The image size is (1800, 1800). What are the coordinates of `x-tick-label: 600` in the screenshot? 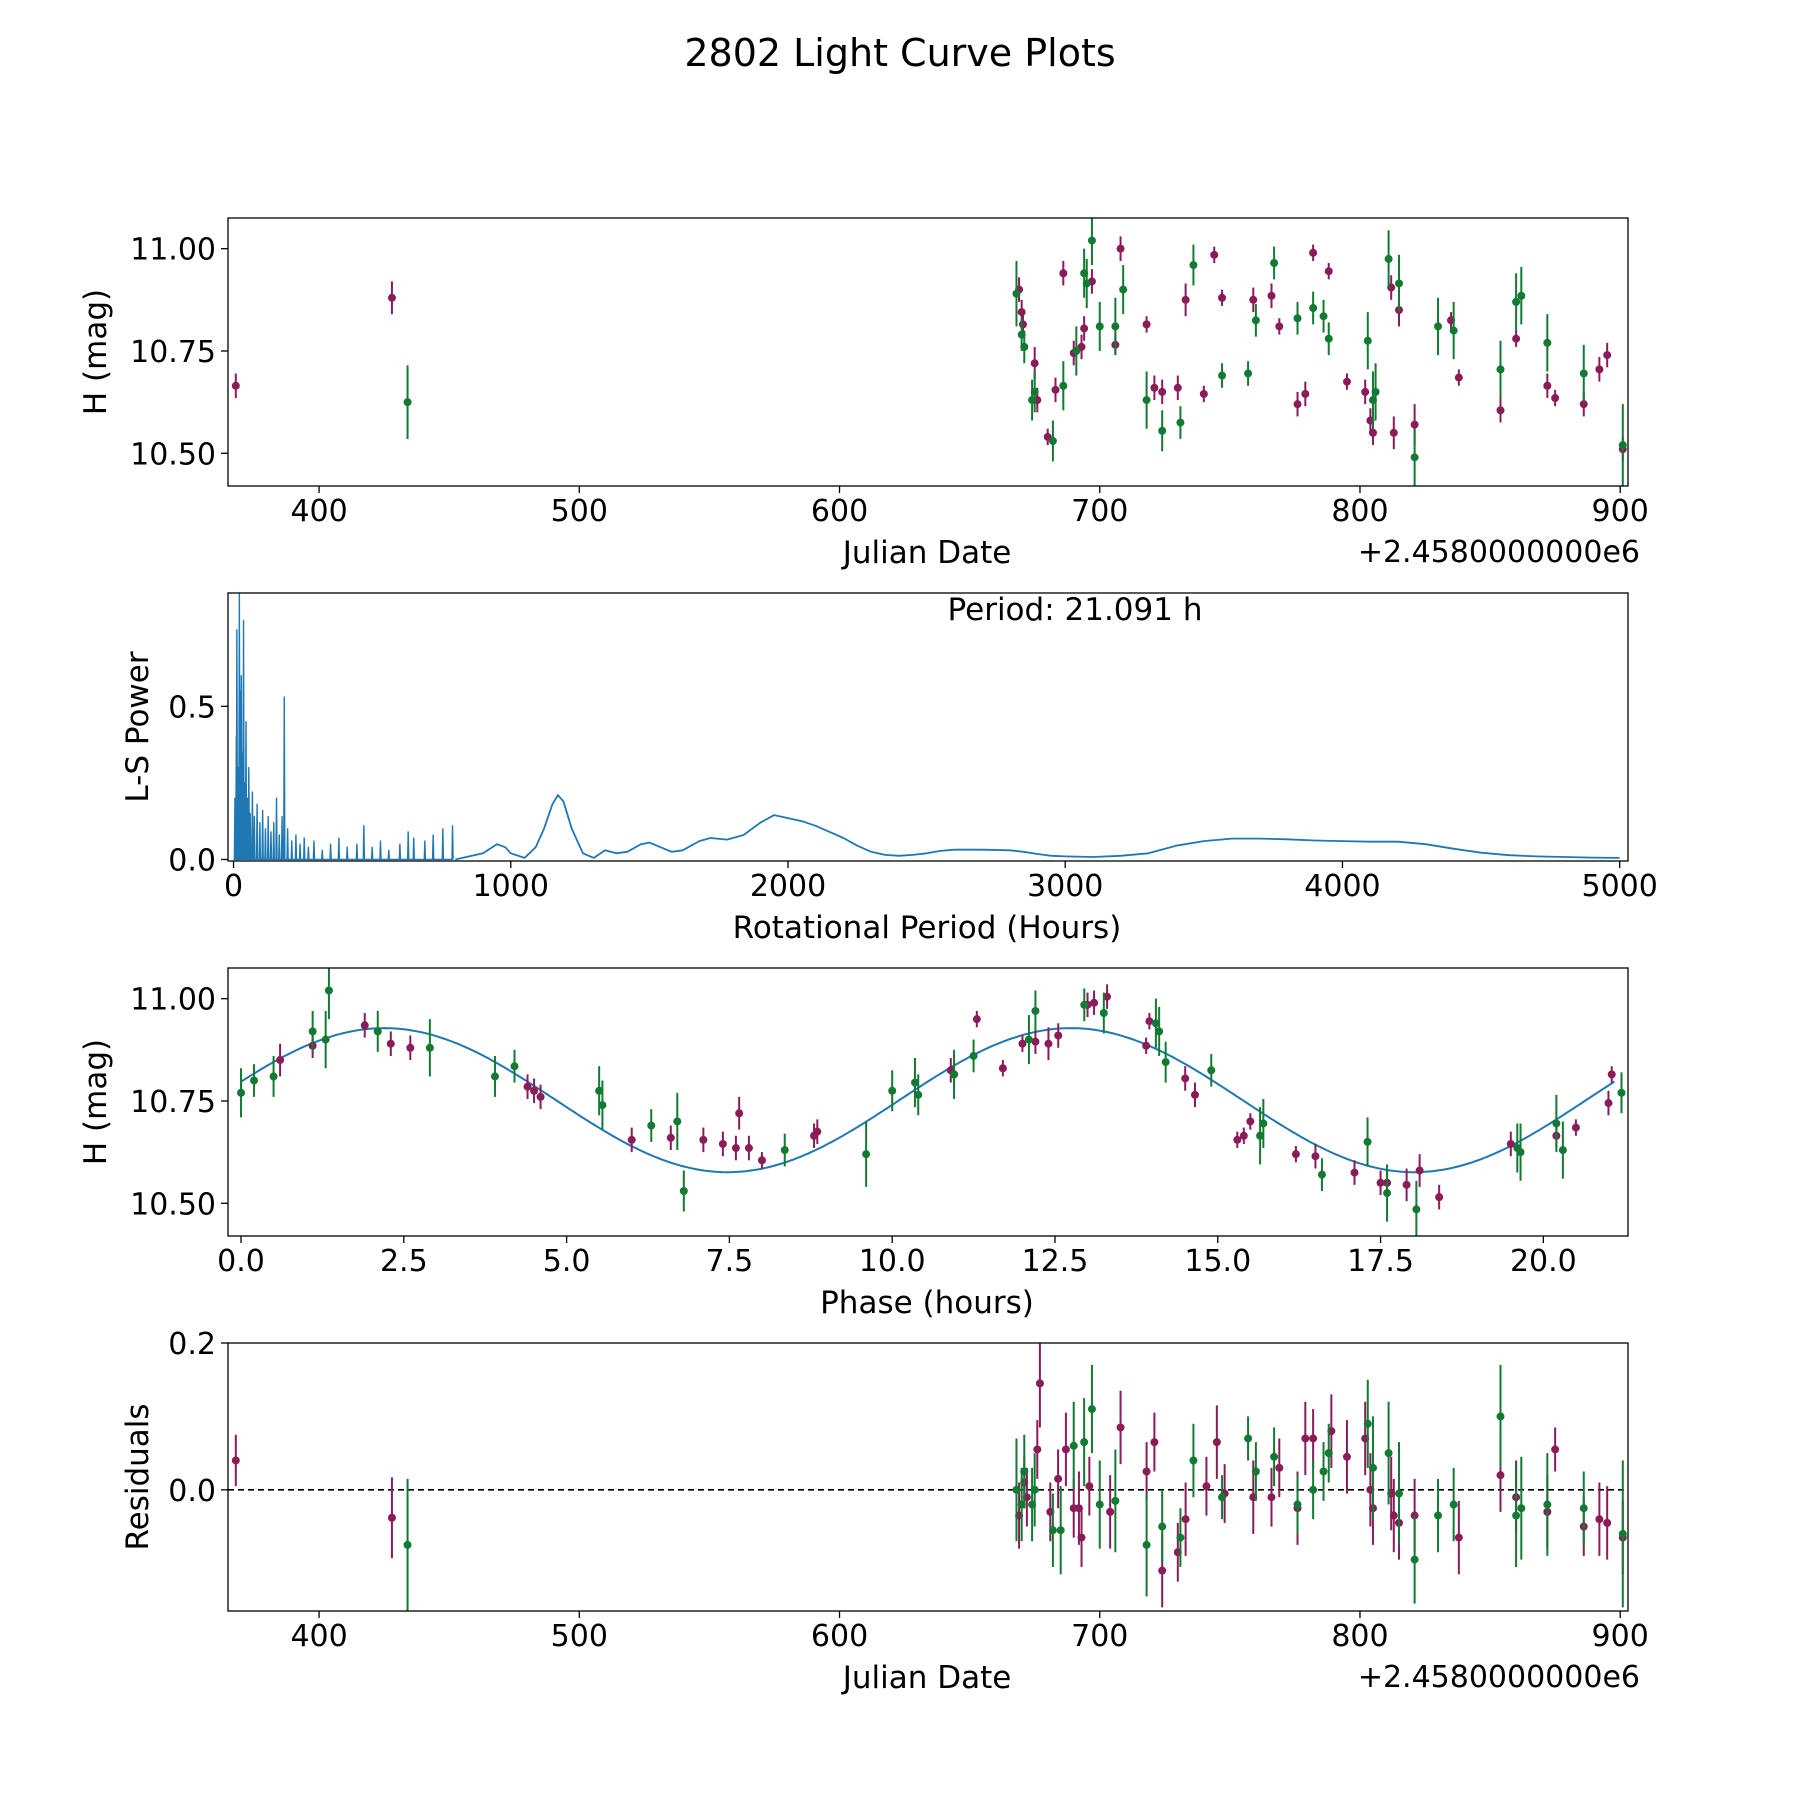 It's located at (839, 1636).